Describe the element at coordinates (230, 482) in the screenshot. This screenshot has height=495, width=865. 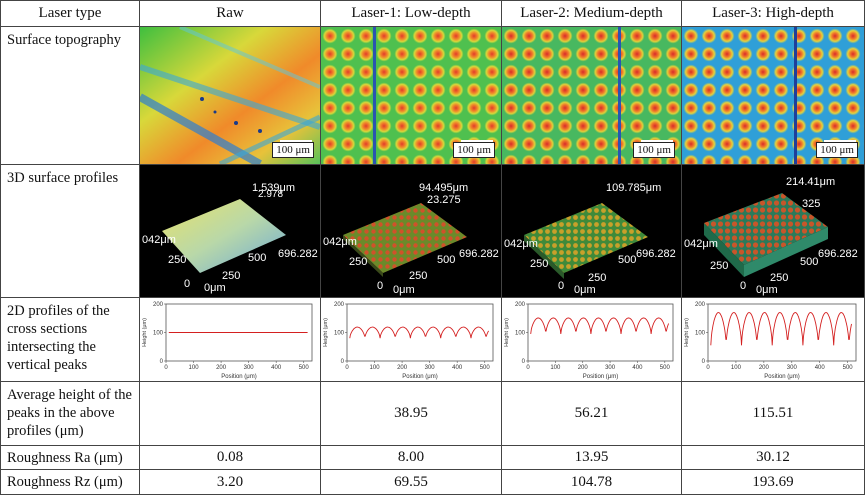
I see `rz-raw: 3.20` at that location.